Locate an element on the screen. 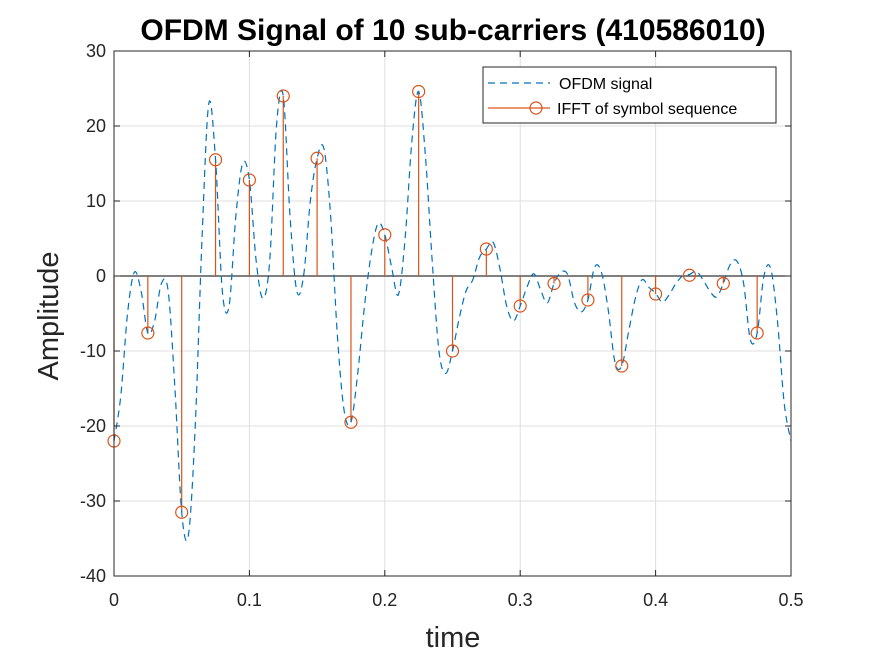 The image size is (875, 656). x-tick-label: 0.4 is located at coordinates (655, 600).